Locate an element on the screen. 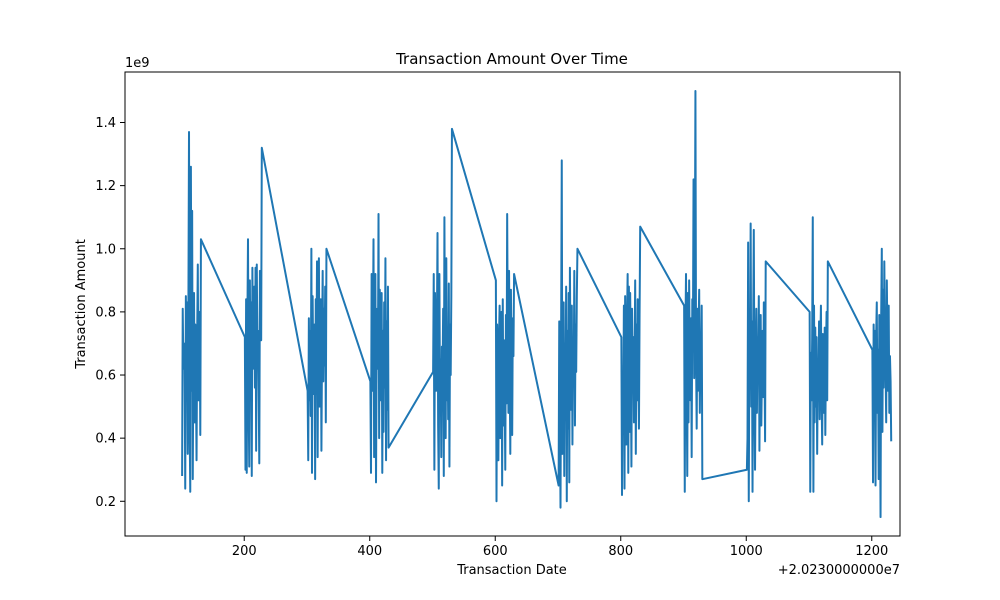  y-tick-label: 0.4 is located at coordinates (105, 439).